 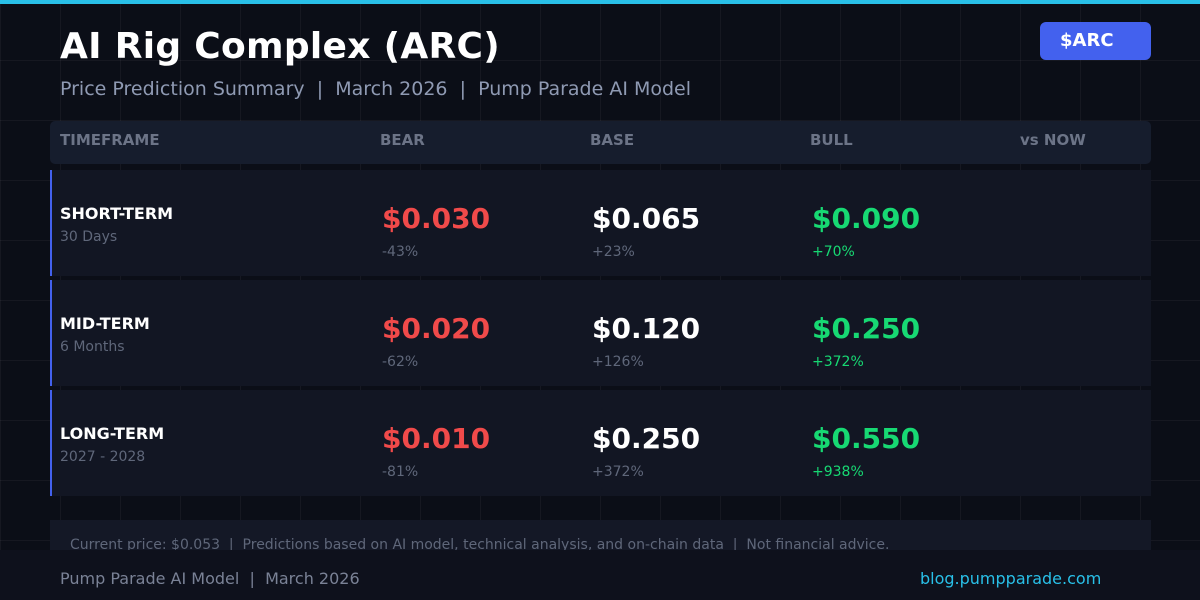 What do you see at coordinates (1095, 41) in the screenshot?
I see `ticker-badge: $ARC` at bounding box center [1095, 41].